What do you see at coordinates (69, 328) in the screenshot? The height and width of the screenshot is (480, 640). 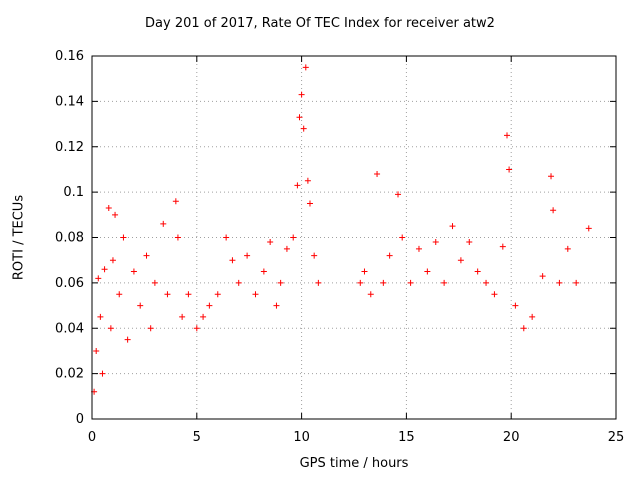 I see `y-tick-label: 0.04` at bounding box center [69, 328].